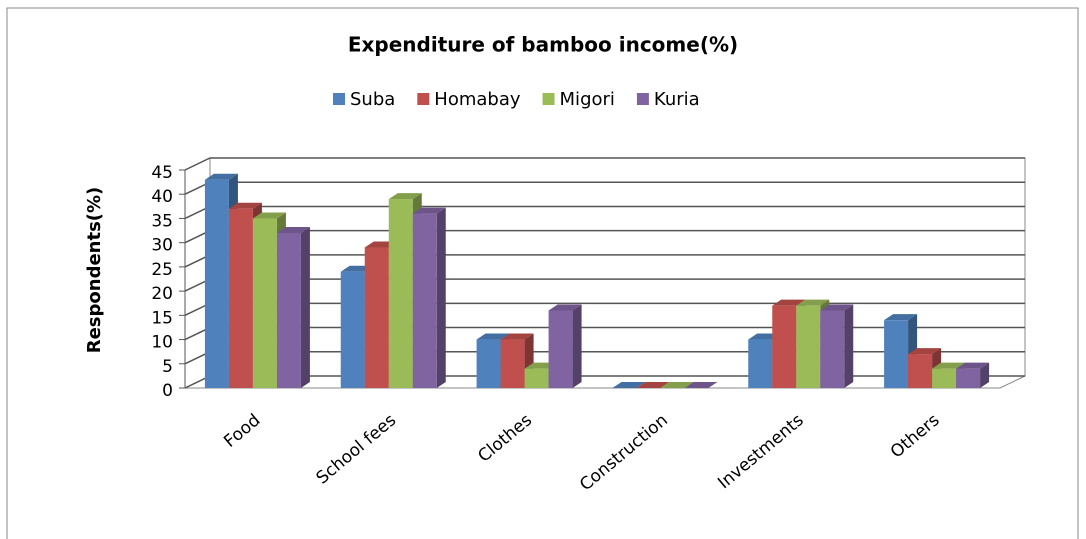 The image size is (1086, 539). I want to click on legend-label: Migori, so click(587, 99).